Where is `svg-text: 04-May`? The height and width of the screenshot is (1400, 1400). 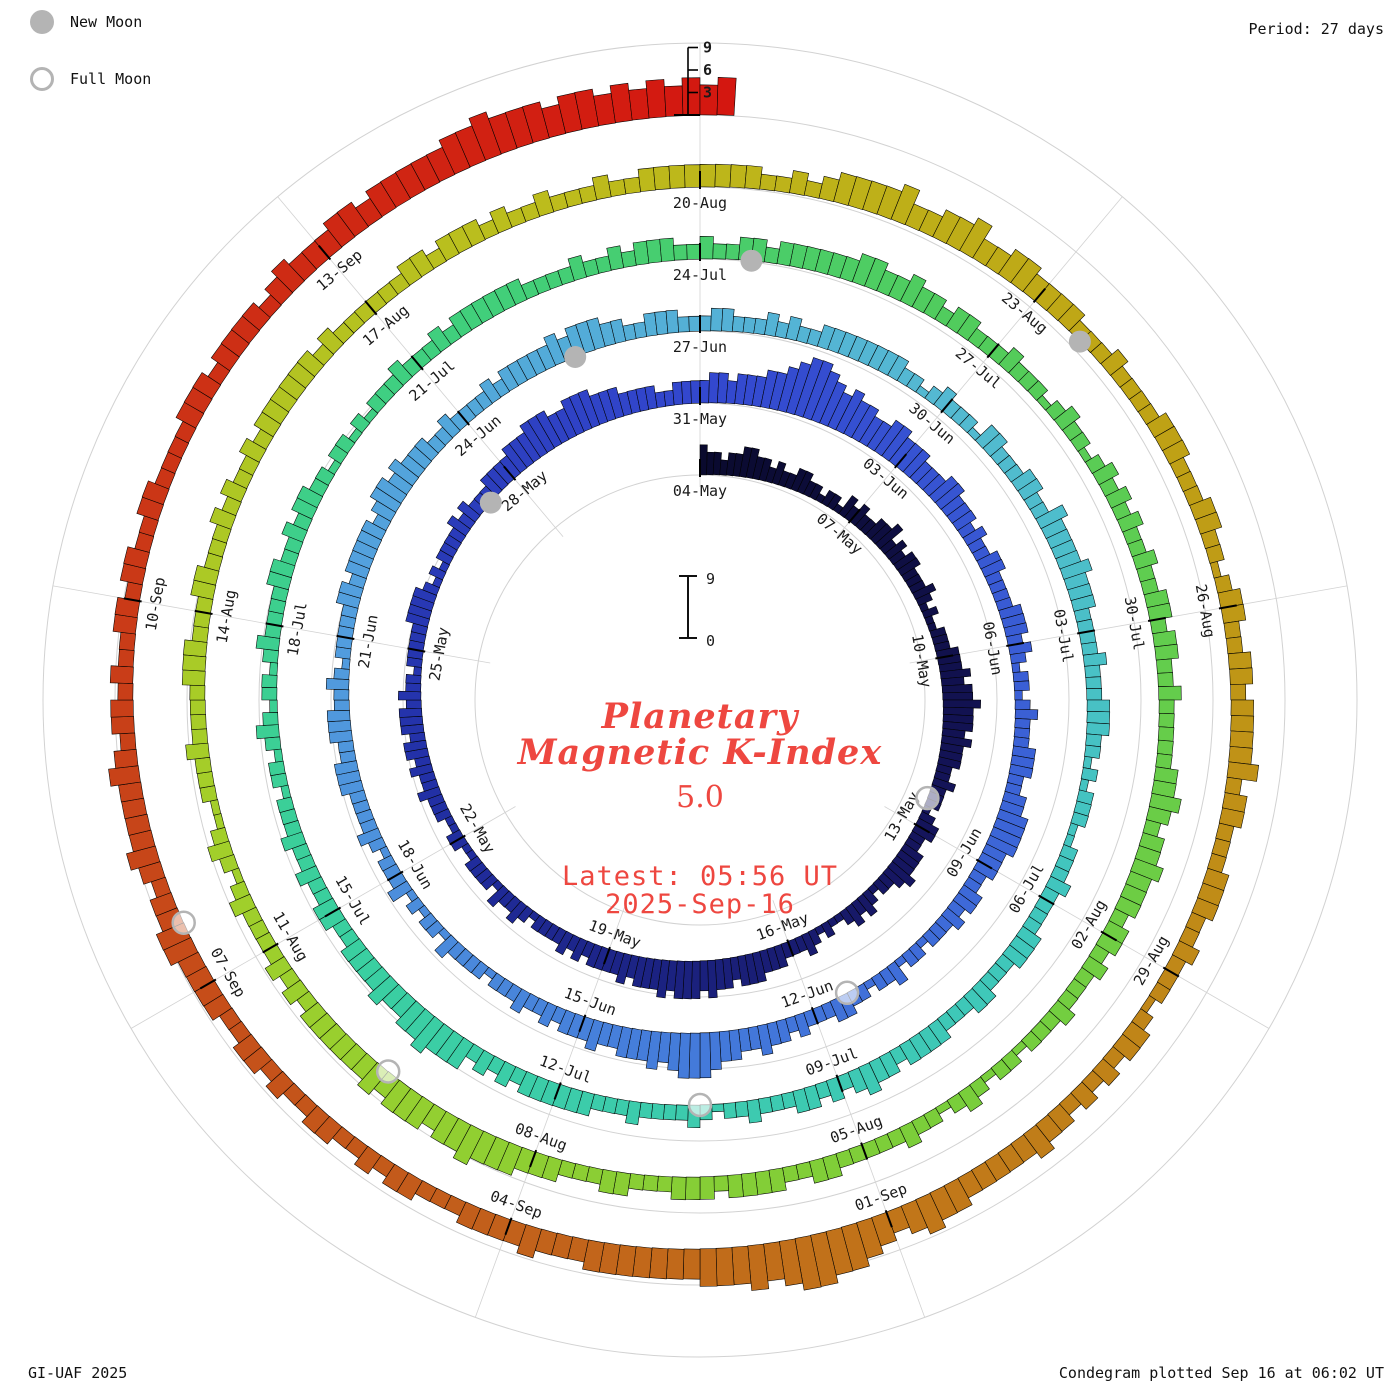 svg-text: 04-May is located at coordinates (700, 491).